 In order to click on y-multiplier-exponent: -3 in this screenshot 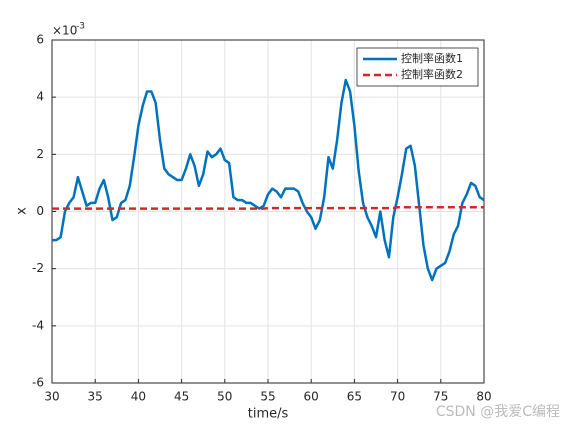, I will do `click(80, 27)`.